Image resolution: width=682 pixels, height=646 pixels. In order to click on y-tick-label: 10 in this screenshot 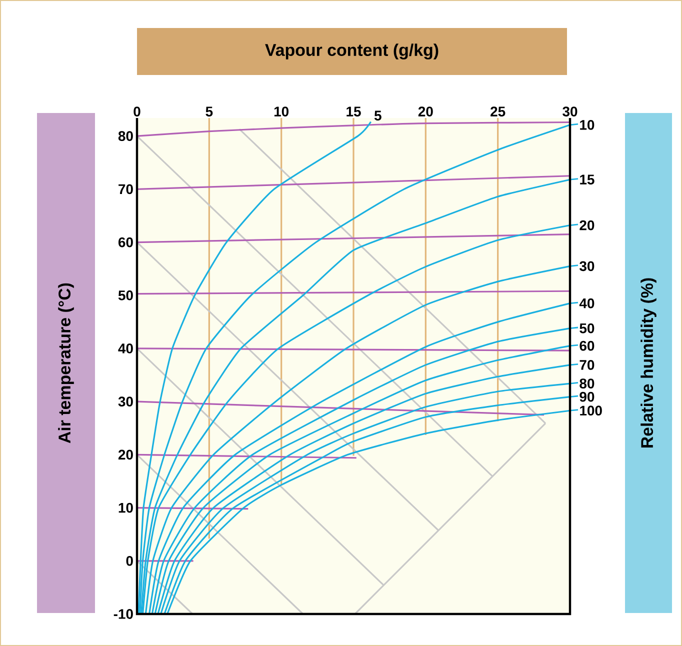, I will do `click(125, 507)`.